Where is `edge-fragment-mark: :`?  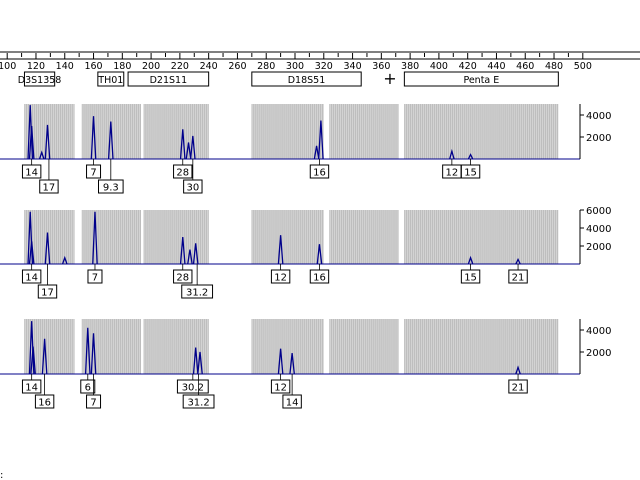 edge-fragment-mark: : is located at coordinates (1, 475).